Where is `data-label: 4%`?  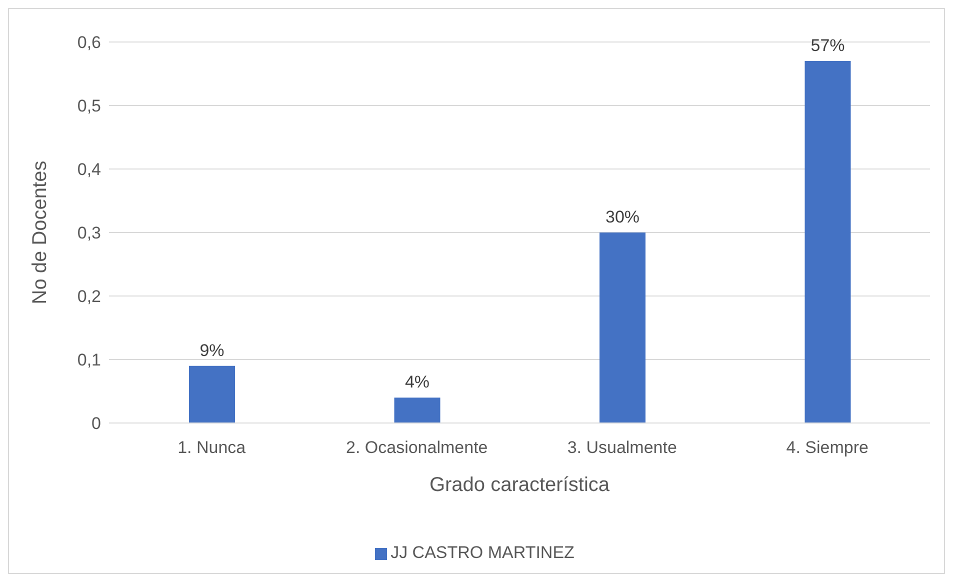
data-label: 4% is located at coordinates (417, 382).